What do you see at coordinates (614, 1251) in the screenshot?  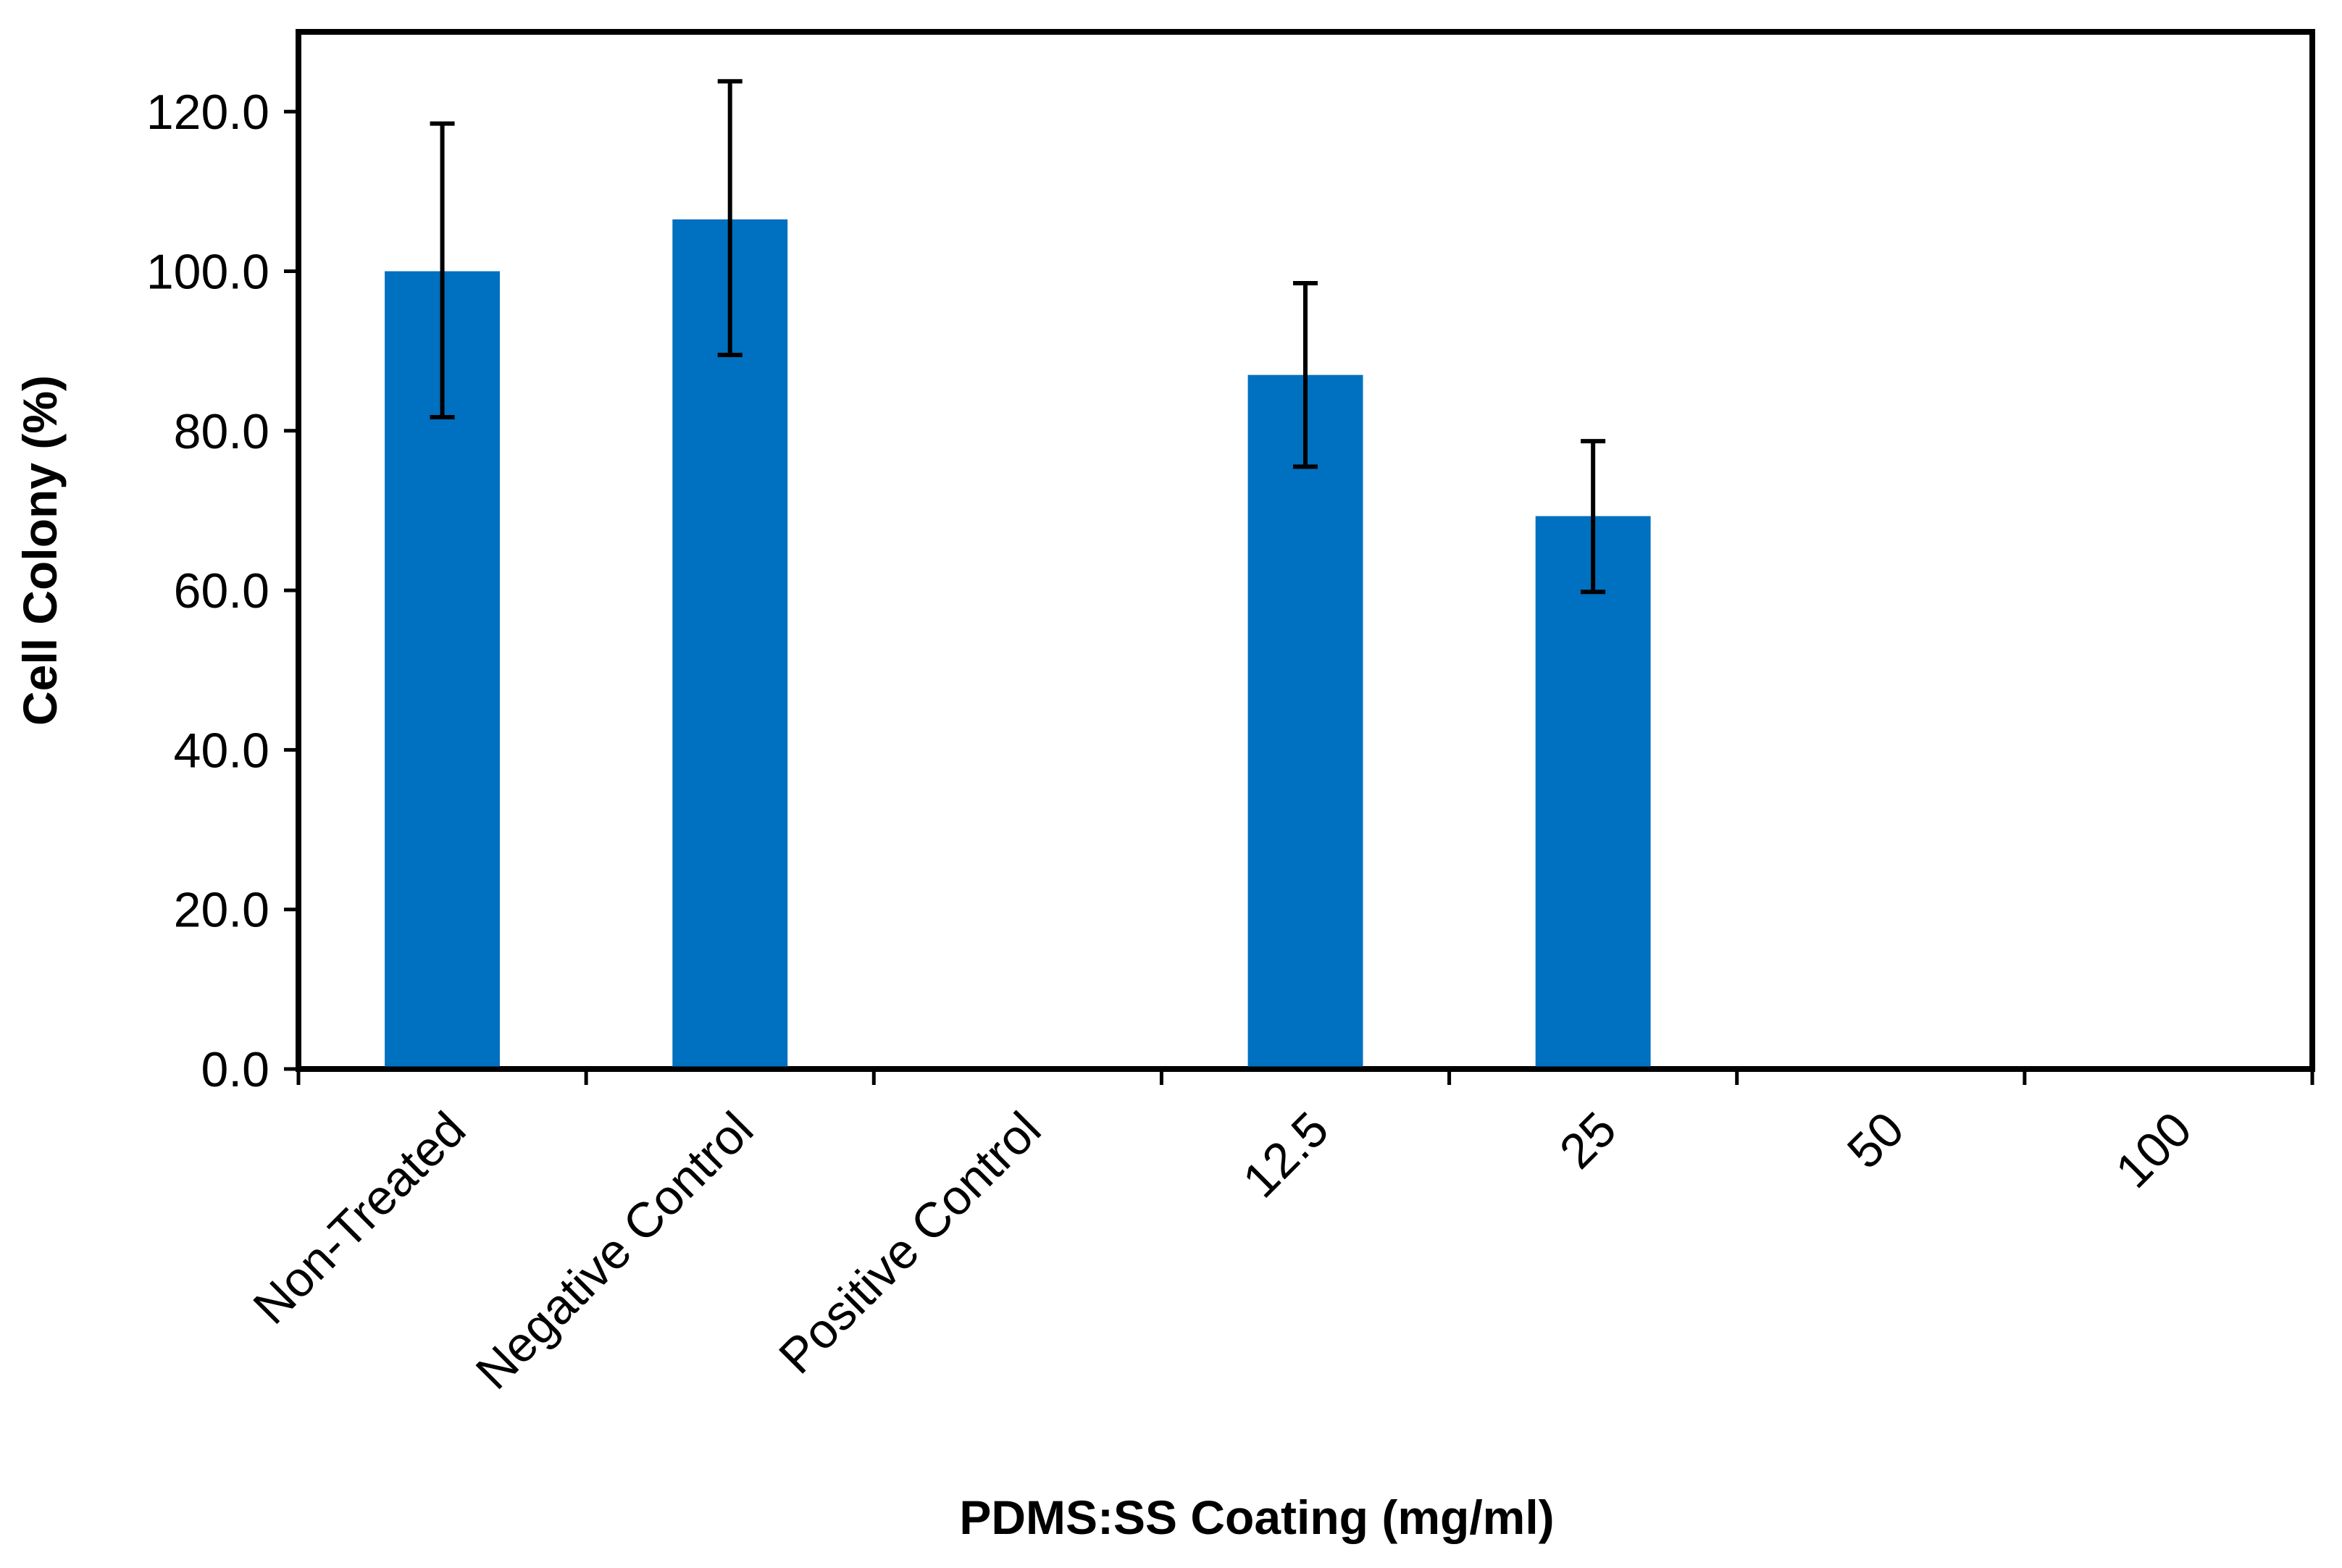 I see `x-category-label: Negative Control` at bounding box center [614, 1251].